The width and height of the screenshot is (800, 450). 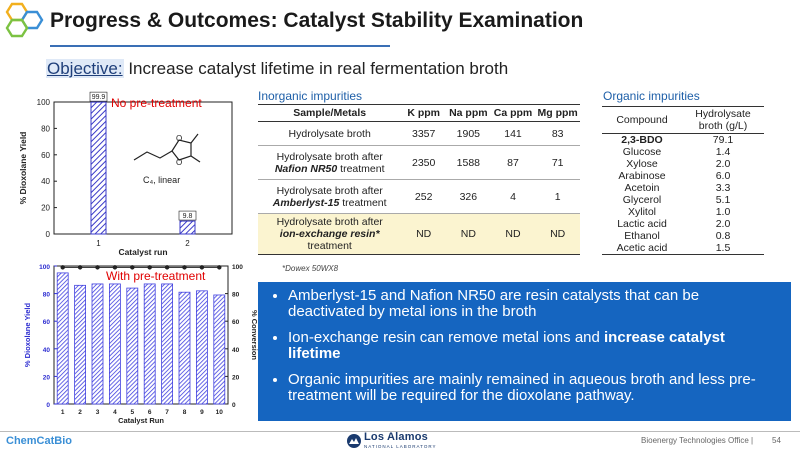 What do you see at coordinates (723, 152) in the screenshot?
I see `value-cell: 1.4` at bounding box center [723, 152].